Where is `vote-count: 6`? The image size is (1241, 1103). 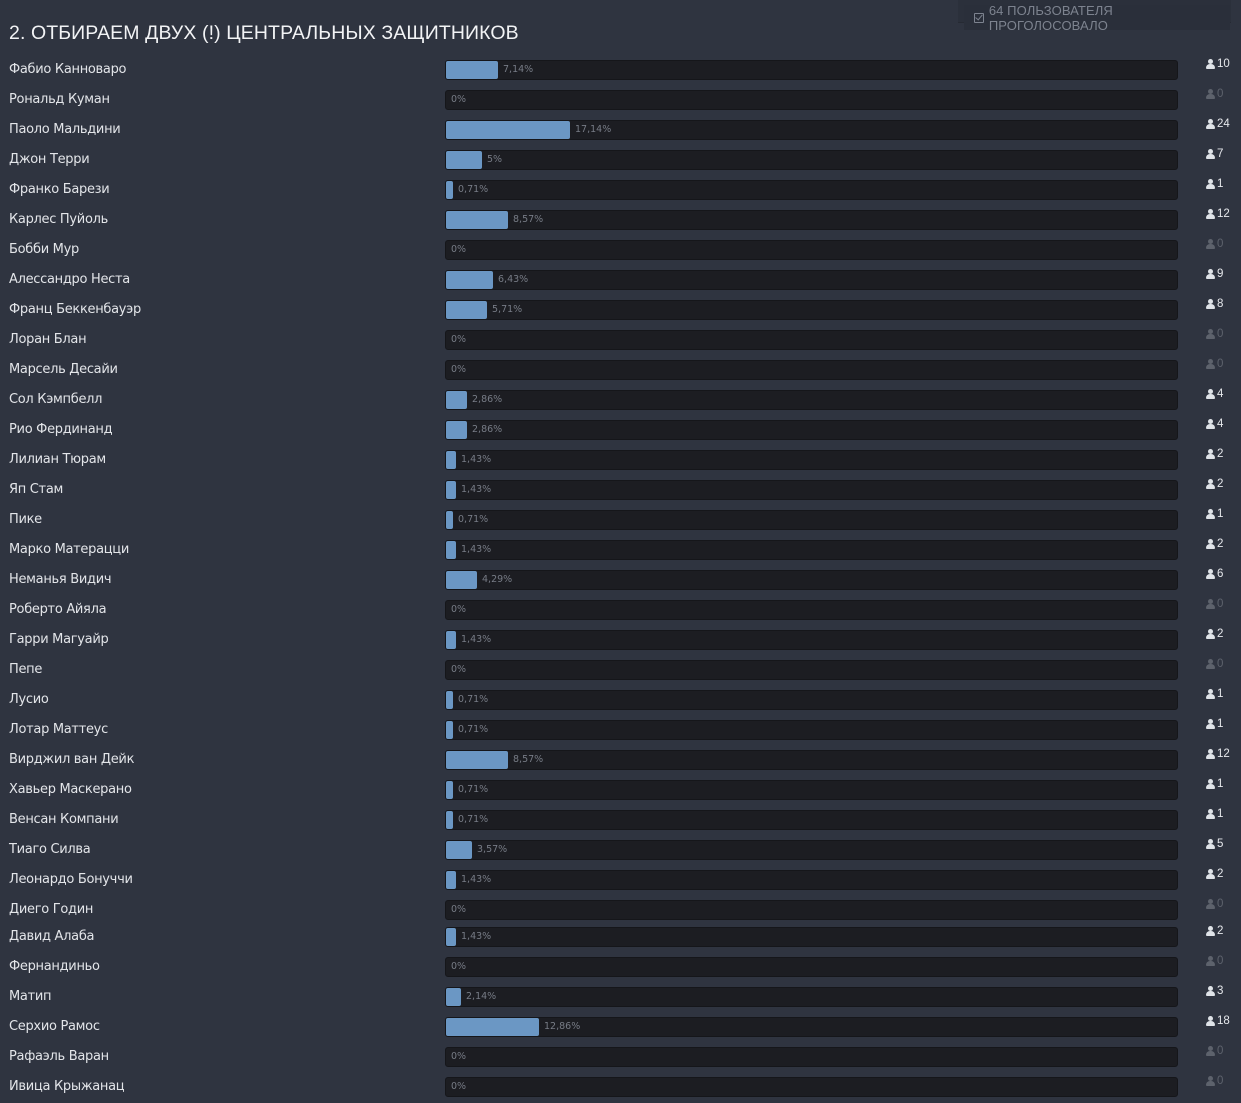 vote-count: 6 is located at coordinates (1214, 574).